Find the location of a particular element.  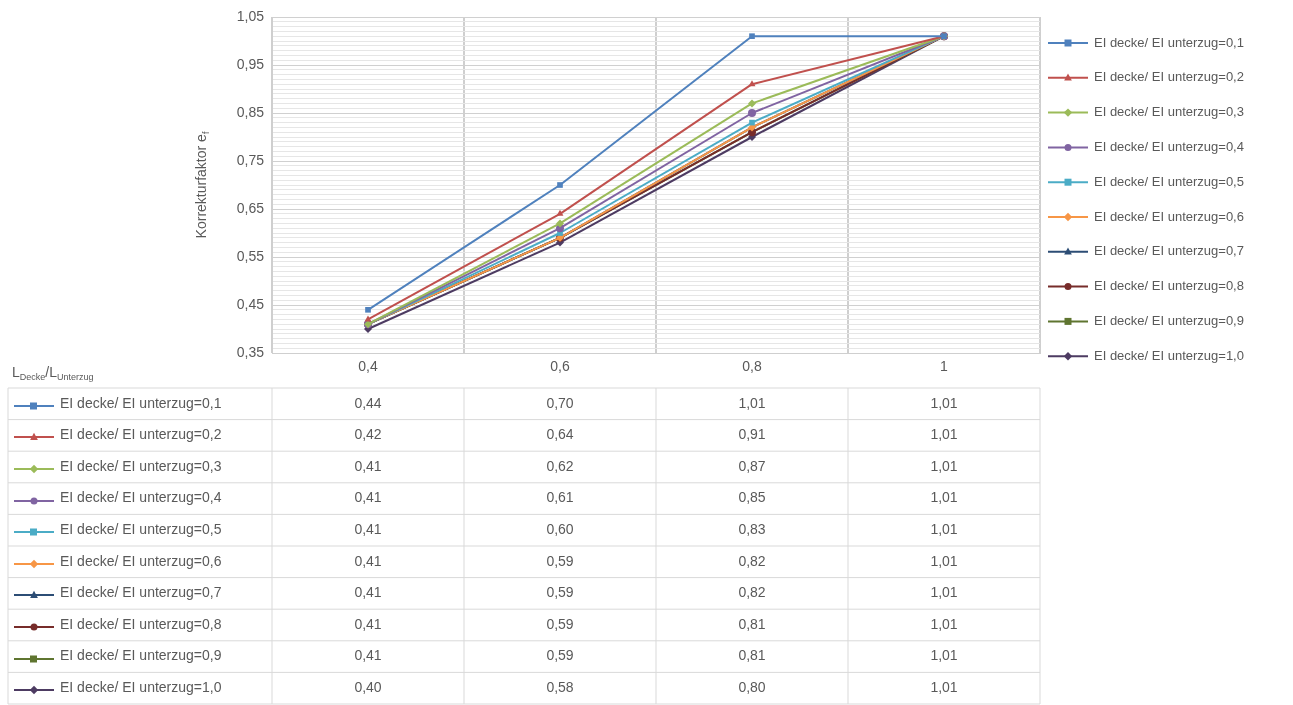

y-tick-label: 0,85 is located at coordinates (250, 111).